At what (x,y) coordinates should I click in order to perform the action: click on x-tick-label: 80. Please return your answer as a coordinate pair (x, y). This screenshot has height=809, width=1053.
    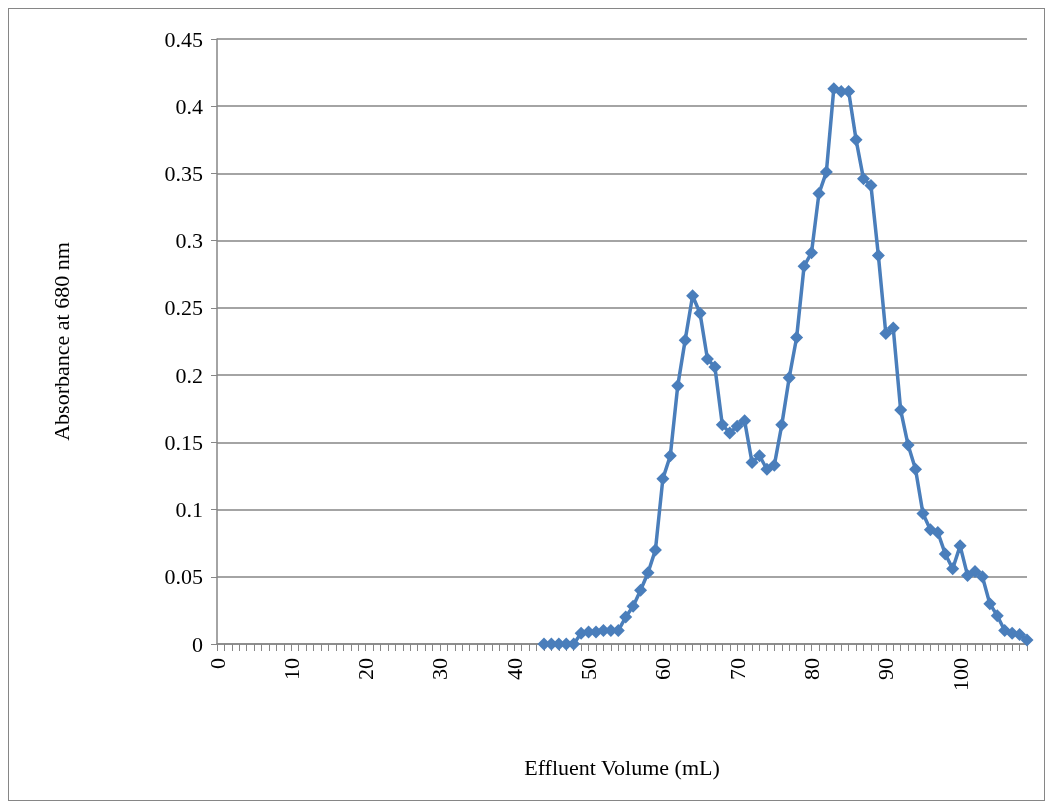
    Looking at the image, I should click on (811, 669).